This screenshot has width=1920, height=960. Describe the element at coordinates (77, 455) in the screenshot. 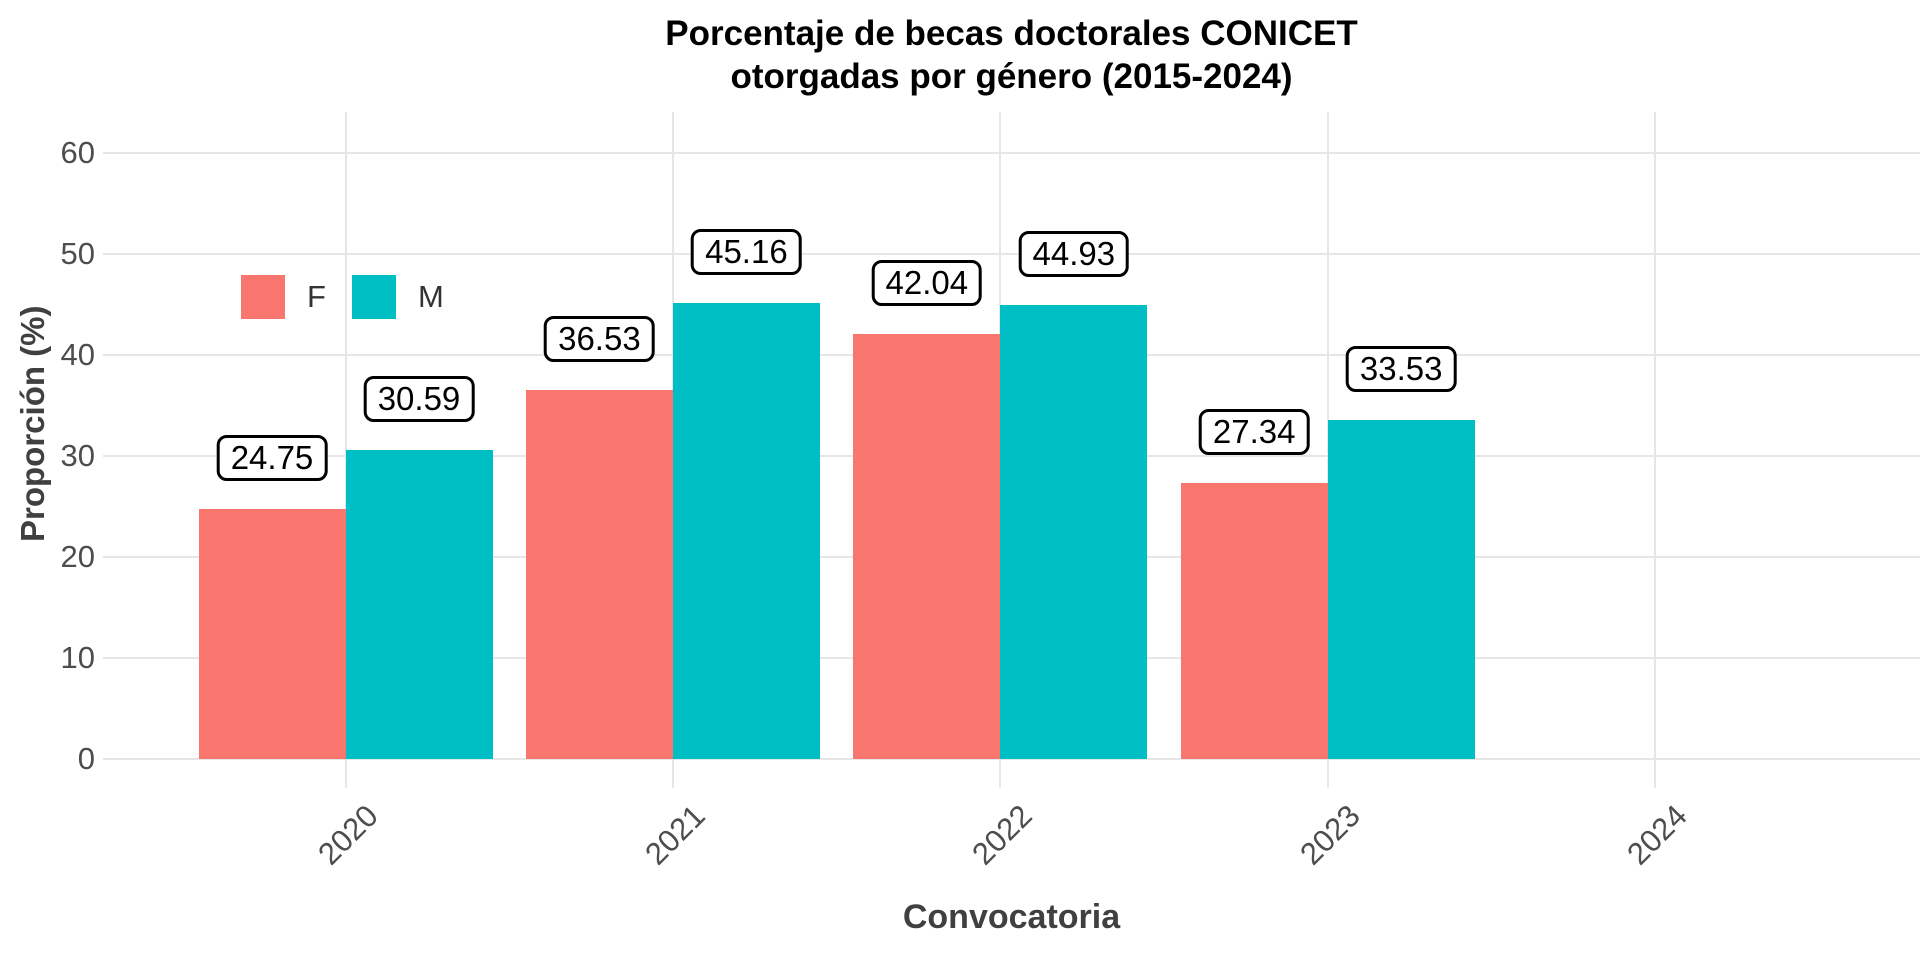

I see `y-tick-label-30: 30` at that location.